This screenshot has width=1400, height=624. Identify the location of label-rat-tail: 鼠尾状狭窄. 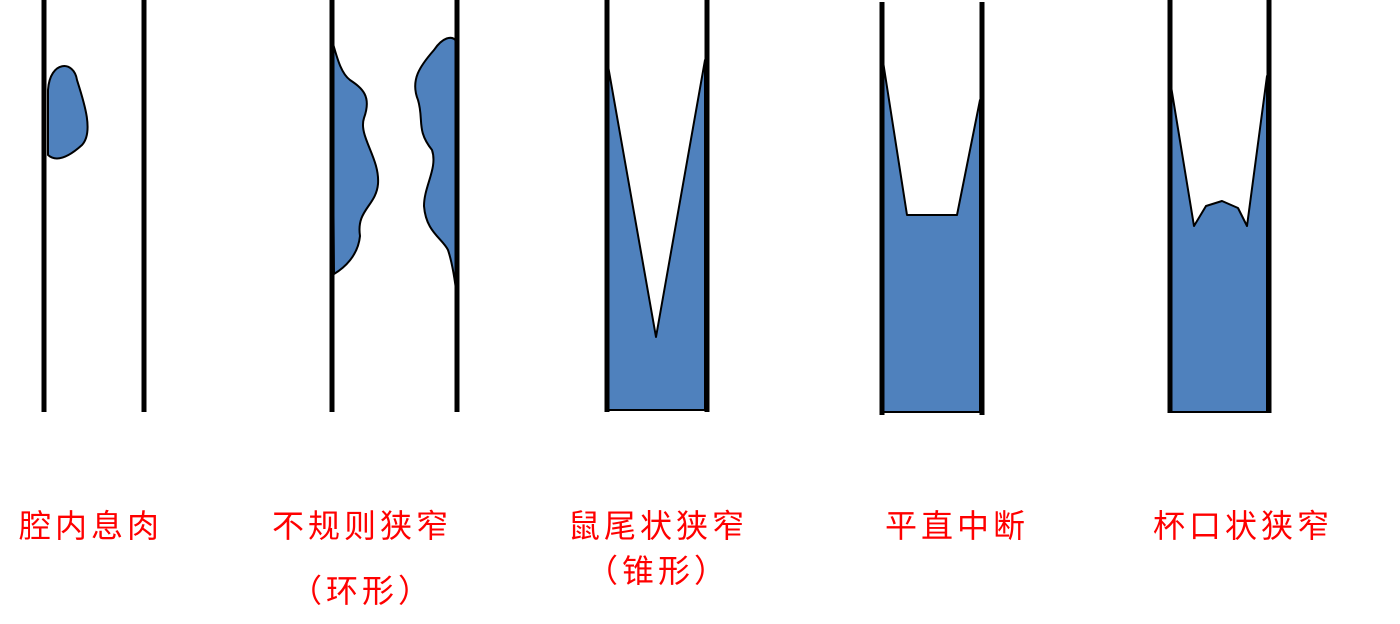
(658, 526).